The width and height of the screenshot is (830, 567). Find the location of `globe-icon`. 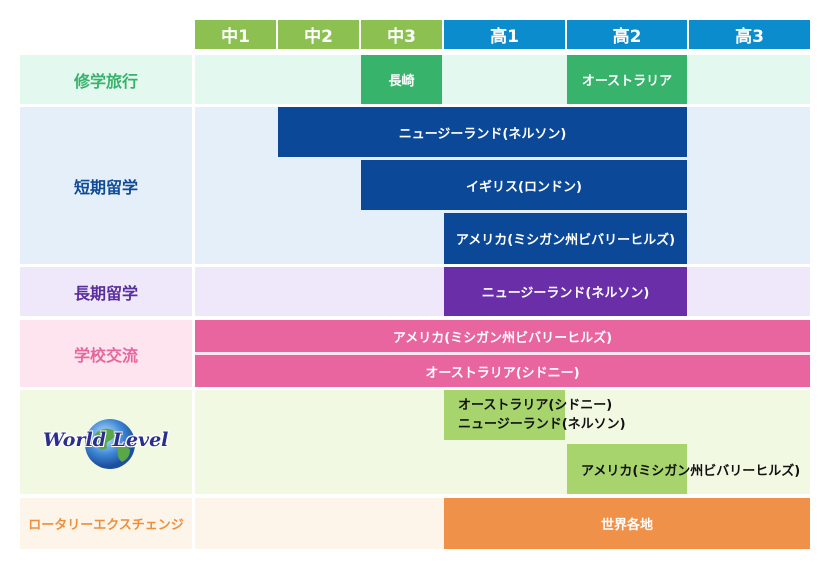

globe-icon is located at coordinates (110, 444).